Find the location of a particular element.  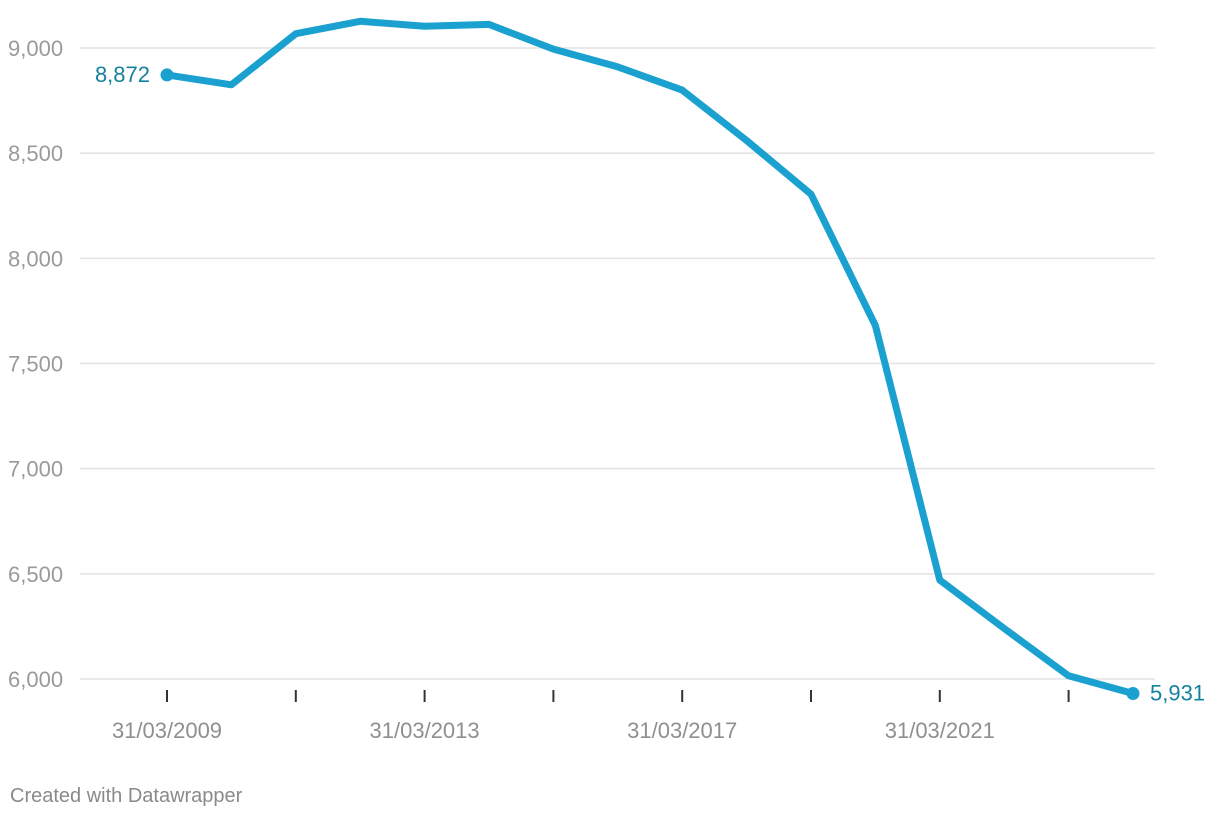

y-axis: 6,000 6,500 7,000 7,500 8,000 8,500 9,000 is located at coordinates (35, 364).